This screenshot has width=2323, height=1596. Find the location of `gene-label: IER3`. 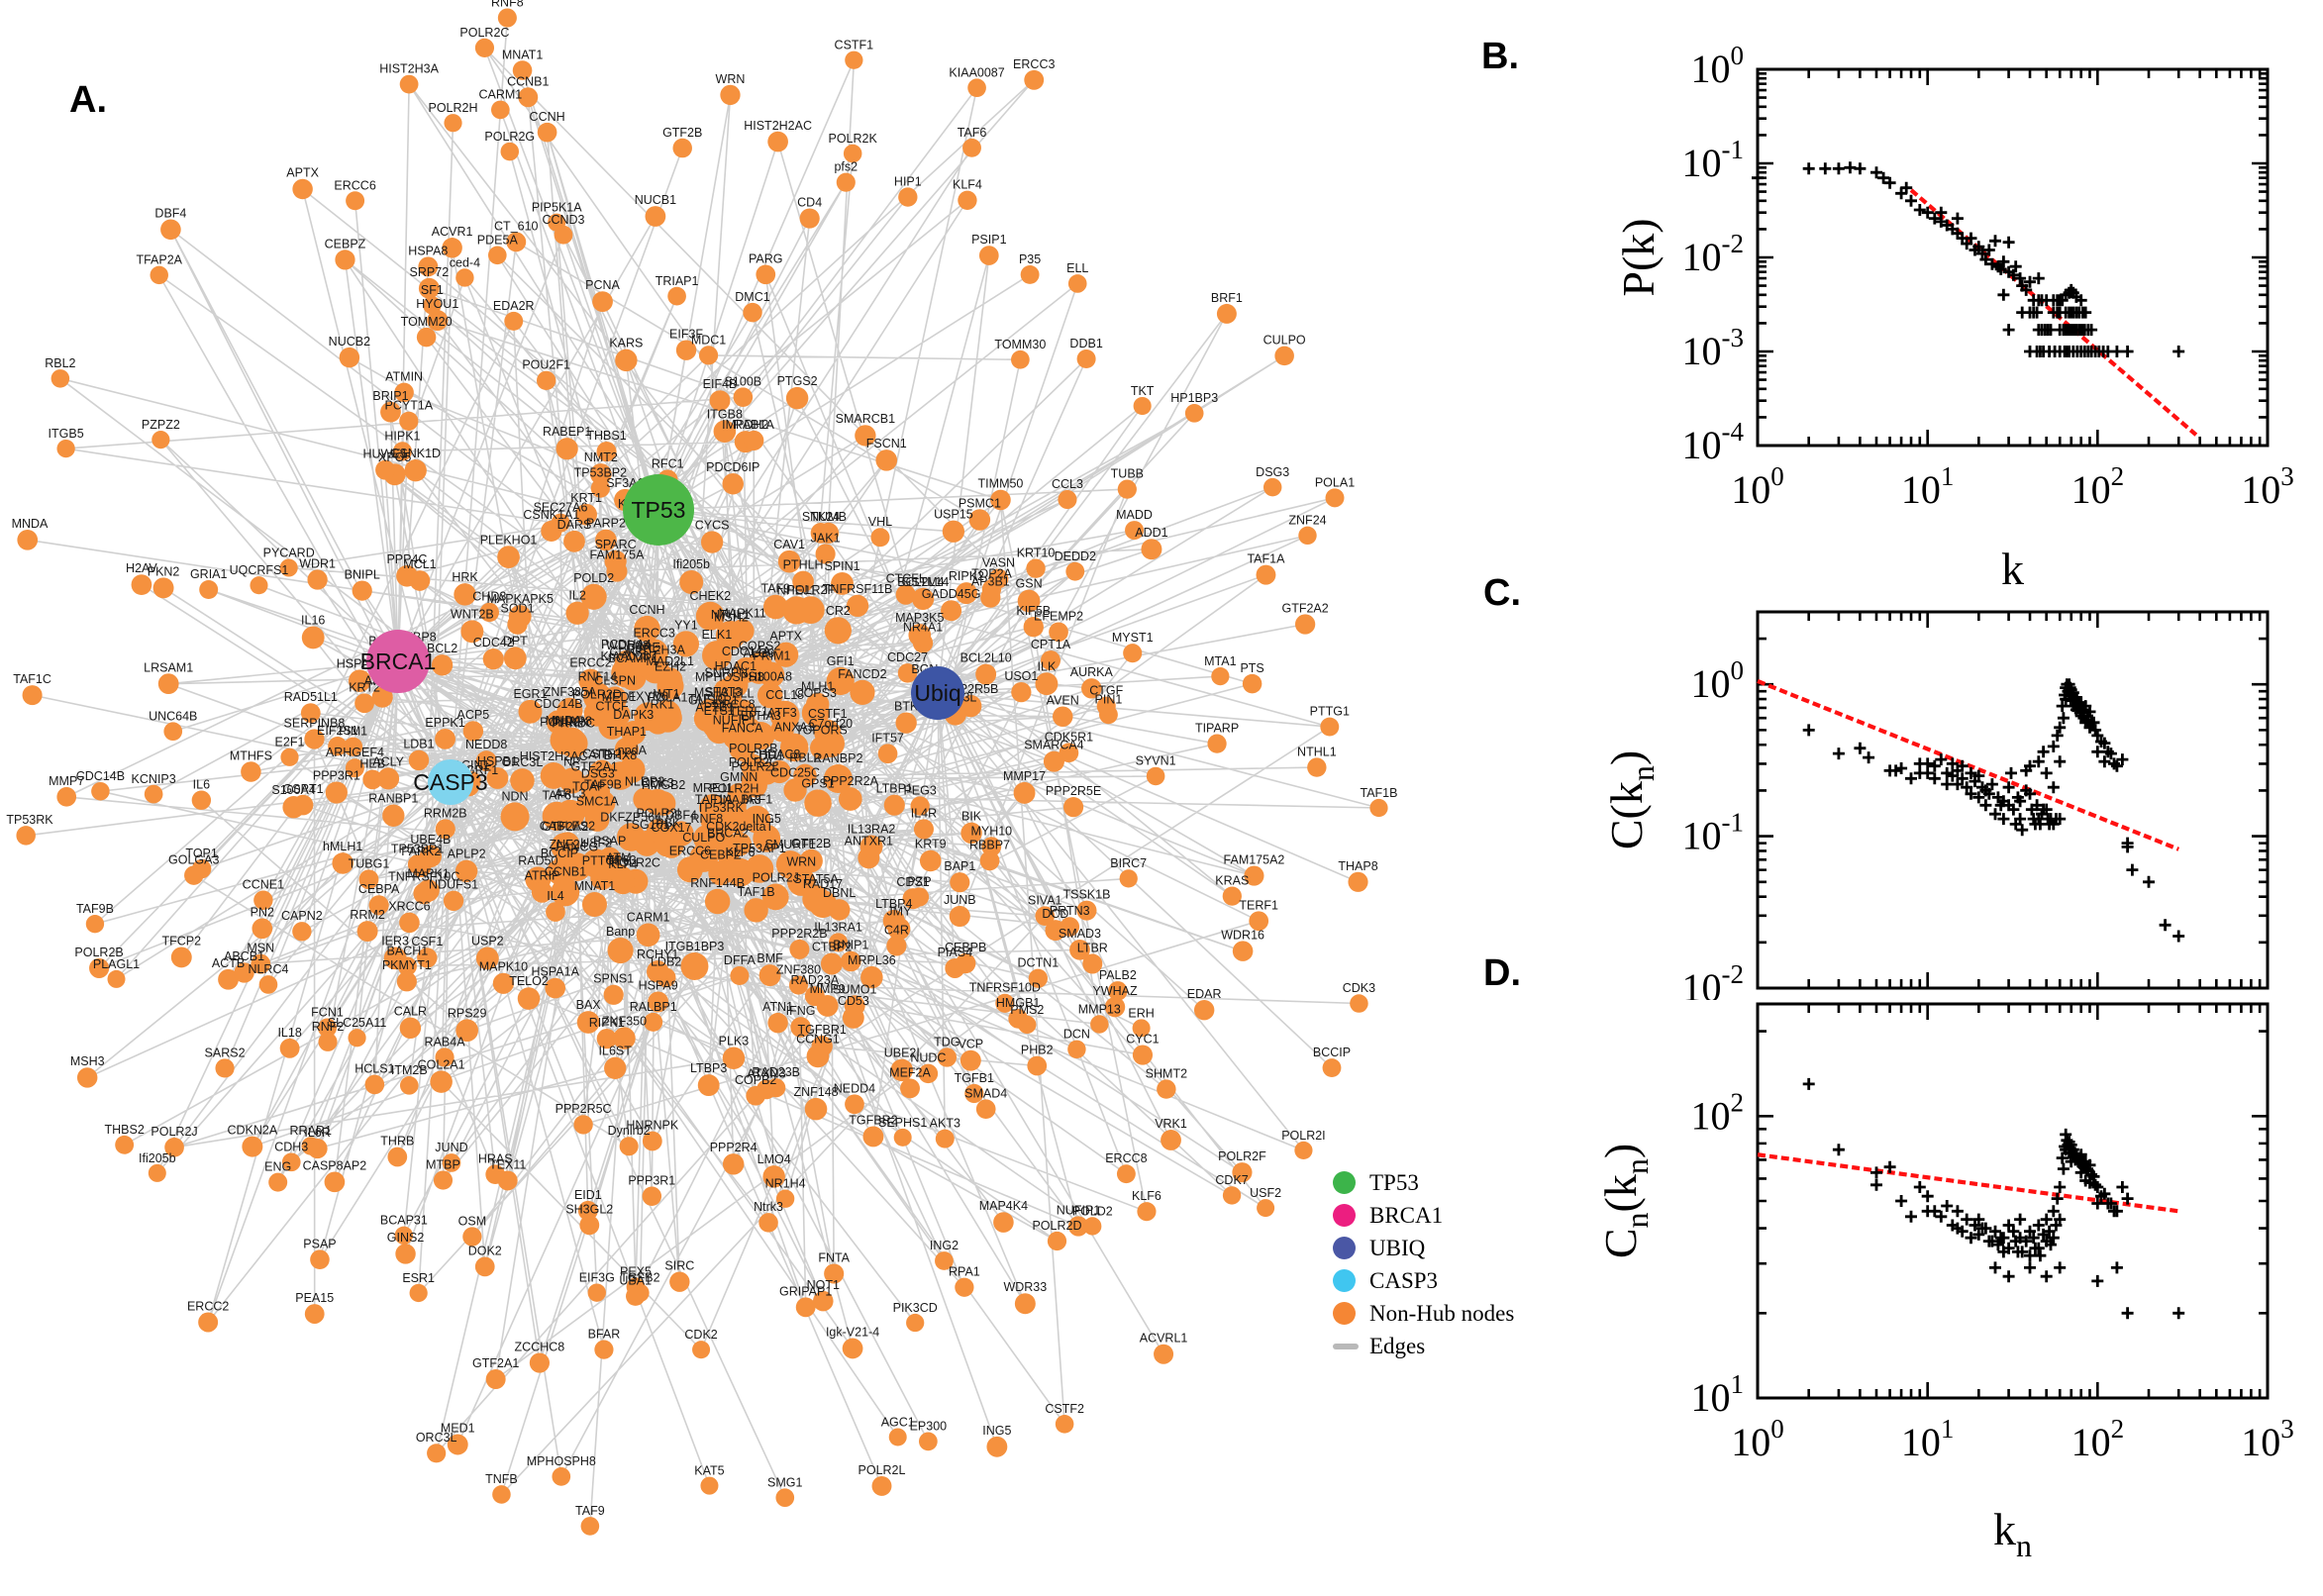

gene-label: IER3 is located at coordinates (395, 941).